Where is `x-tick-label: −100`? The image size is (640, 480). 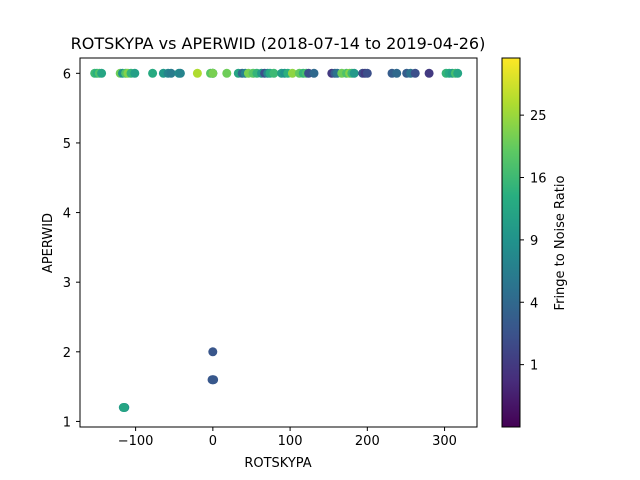
x-tick-label: −100 is located at coordinates (136, 441).